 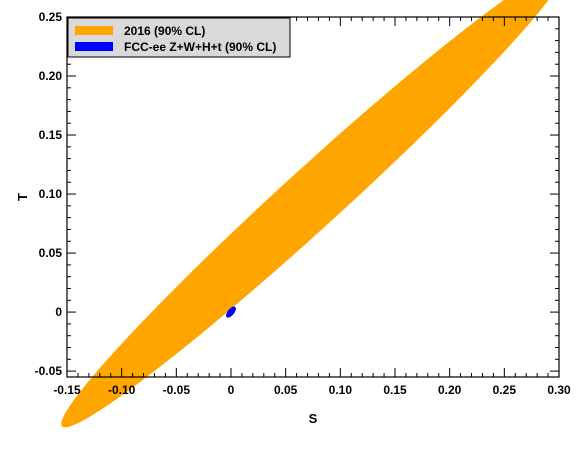 I want to click on y-tick-label: 0.15, so click(x=51, y=135).